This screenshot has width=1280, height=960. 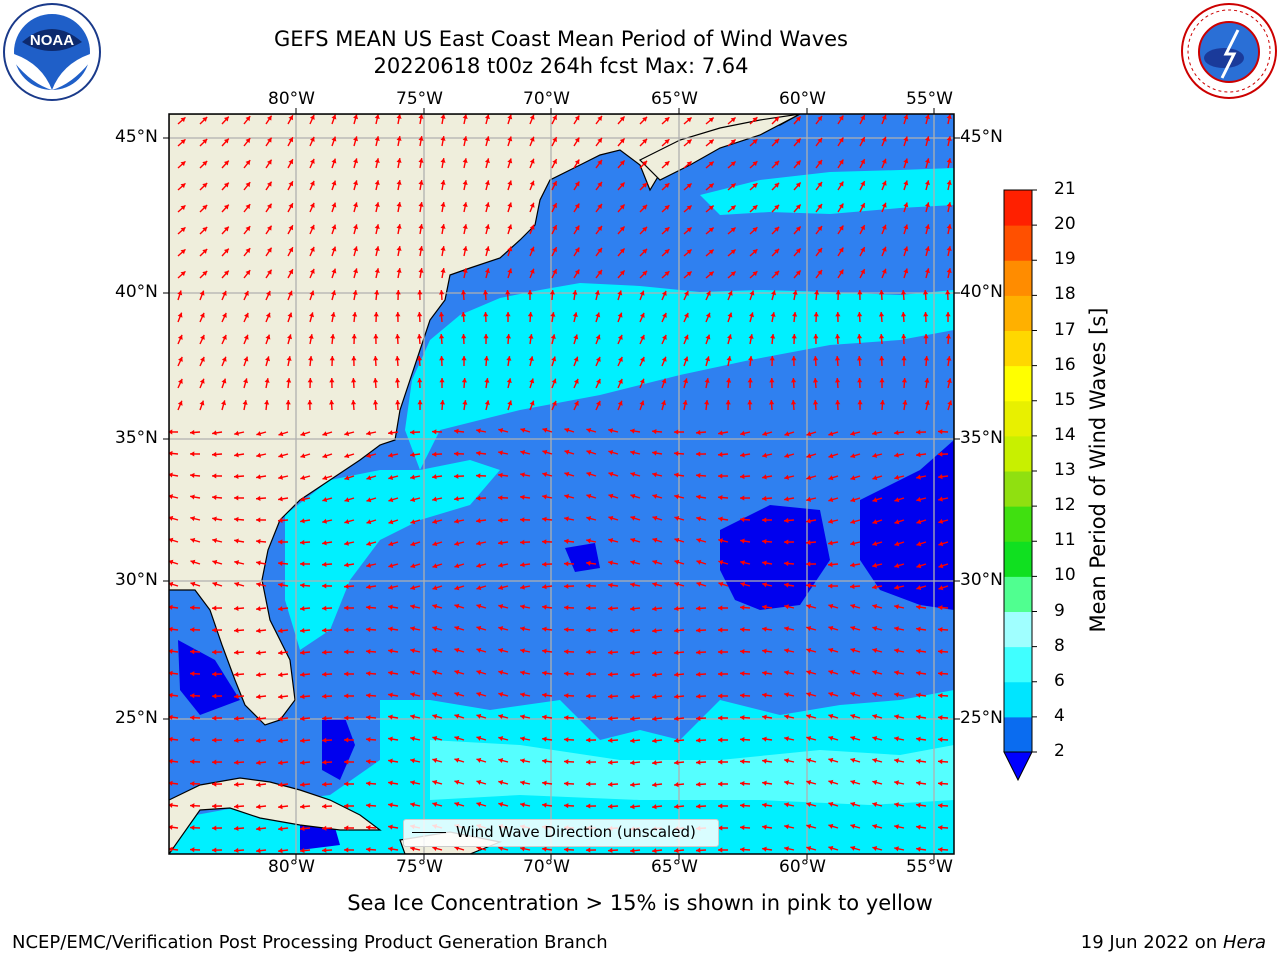 I want to click on lat-tick-right-40n: 40°N, so click(x=981, y=292).